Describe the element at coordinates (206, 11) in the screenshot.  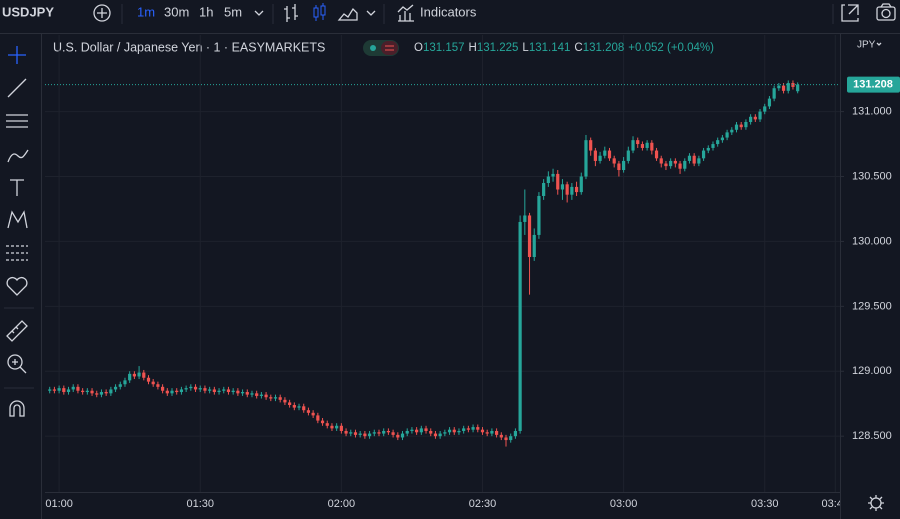
I see `interval: 1h` at that location.